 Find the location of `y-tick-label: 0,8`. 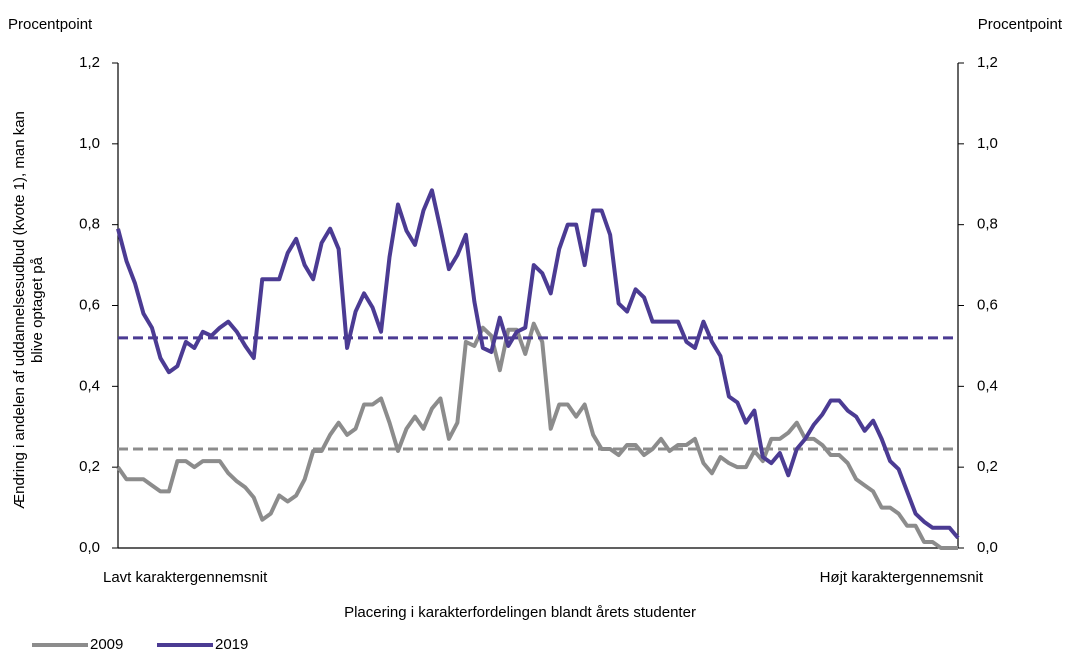

y-tick-label: 0,8 is located at coordinates (89, 224).